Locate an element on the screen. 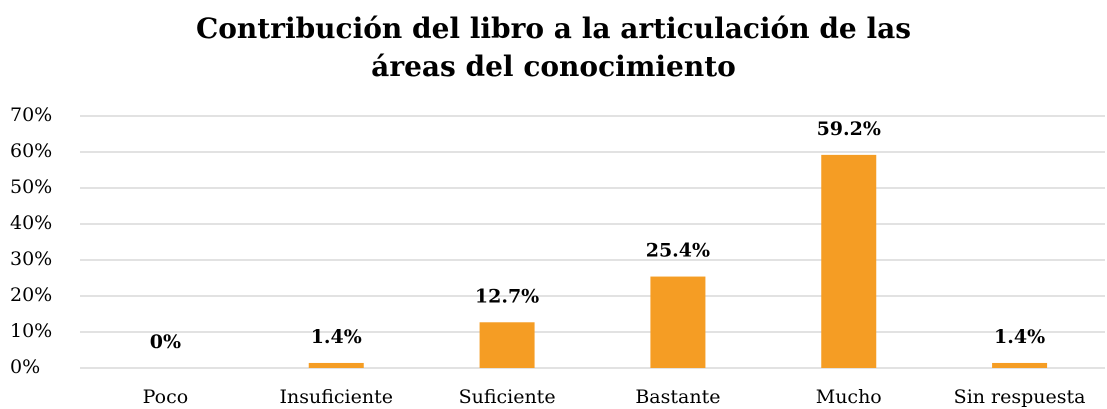 The width and height of the screenshot is (1107, 409). y-tick-label: 60% is located at coordinates (31, 151).